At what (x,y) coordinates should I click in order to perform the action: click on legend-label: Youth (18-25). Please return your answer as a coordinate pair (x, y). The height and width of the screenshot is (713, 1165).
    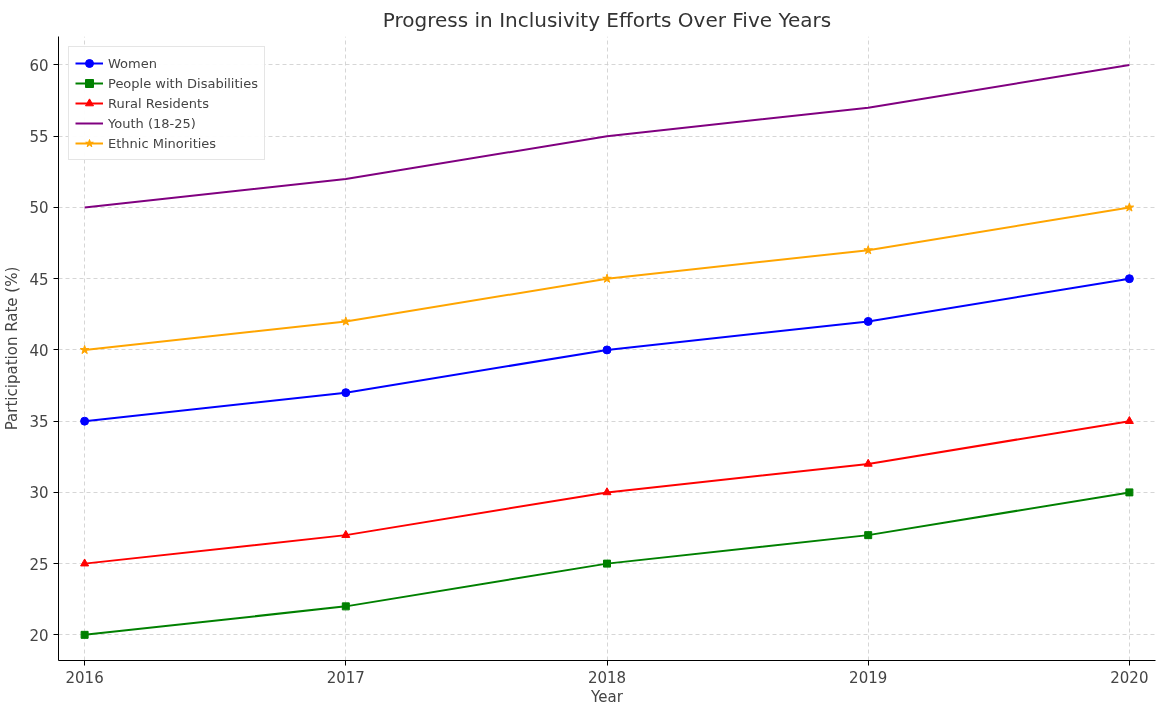
    Looking at the image, I should click on (152, 123).